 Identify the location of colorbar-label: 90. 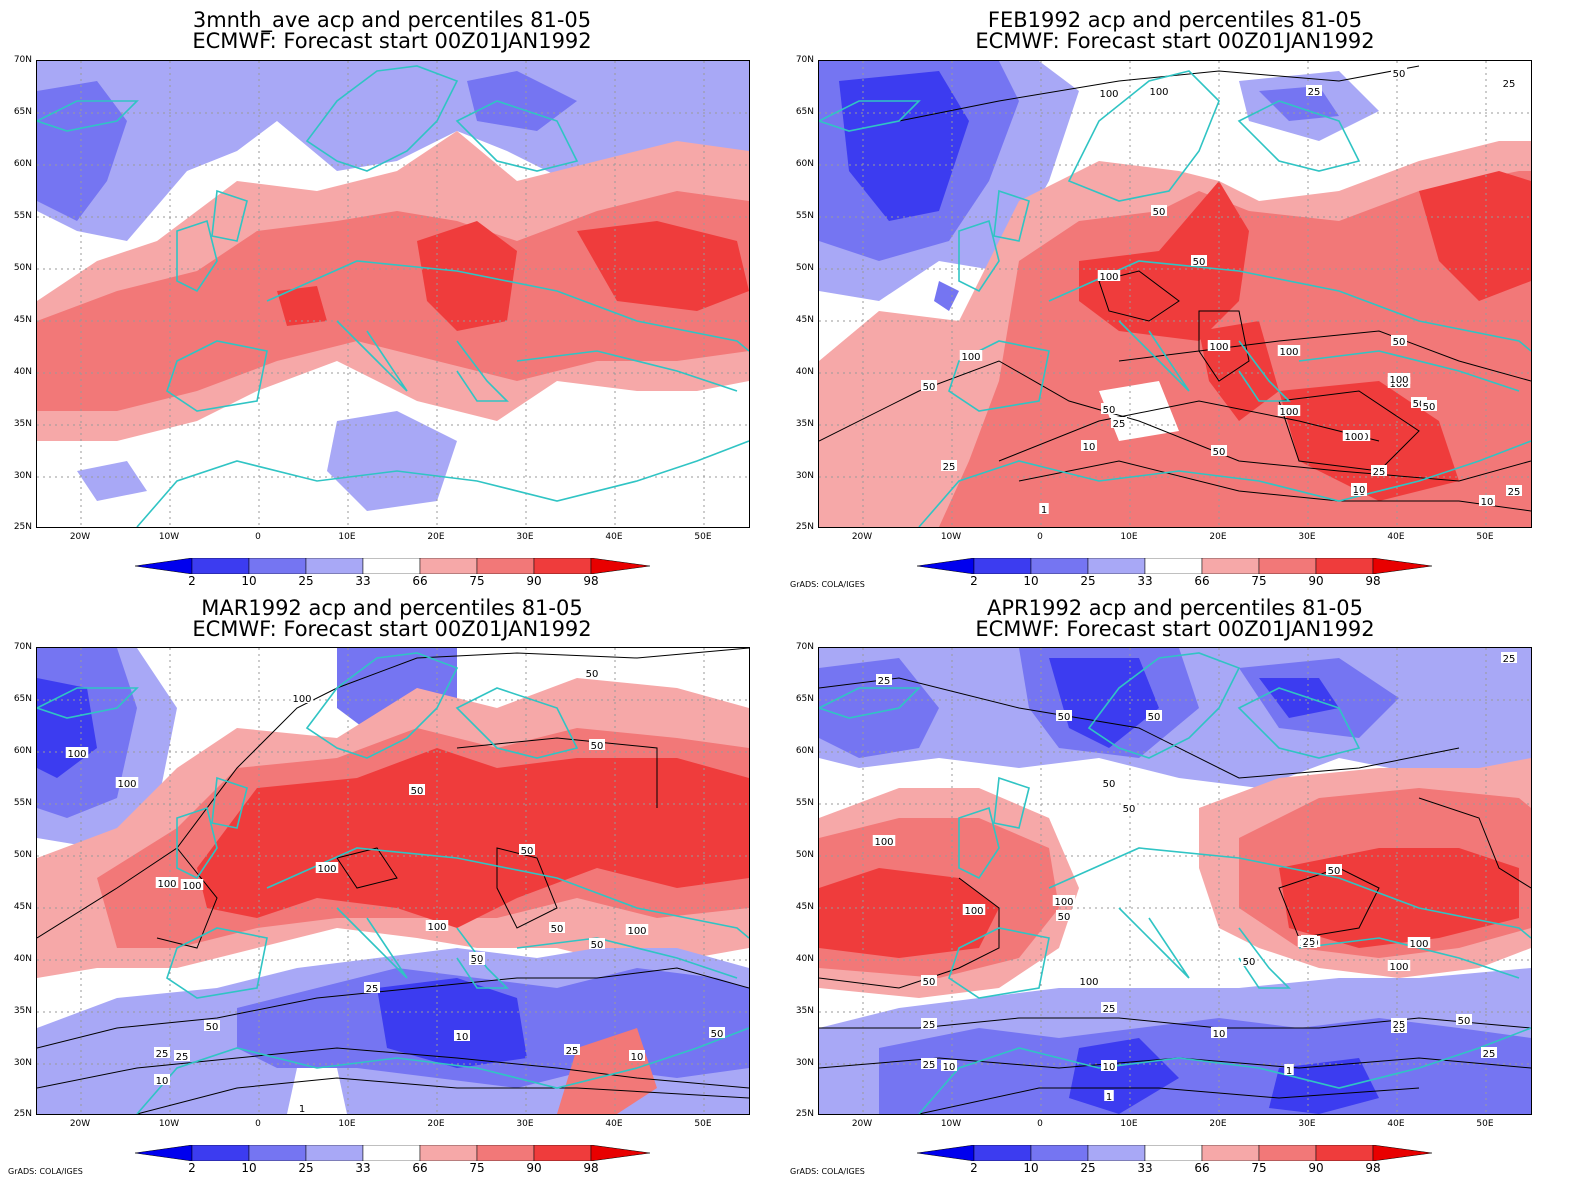
(1316, 1168).